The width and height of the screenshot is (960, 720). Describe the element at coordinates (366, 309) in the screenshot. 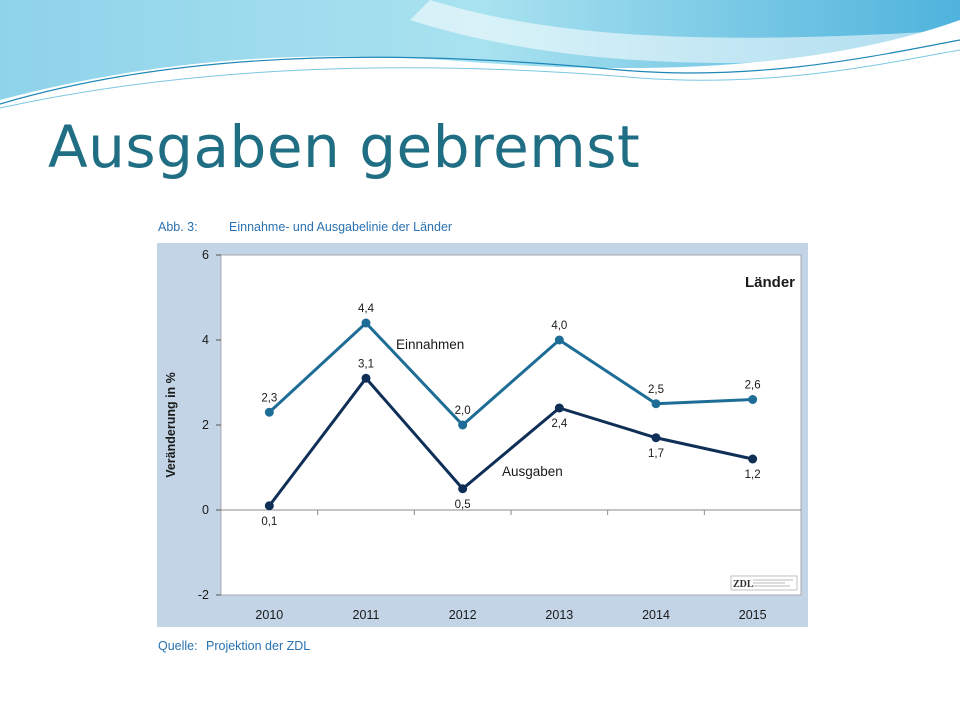

I see `data-label-einnahmen: 4,4` at that location.